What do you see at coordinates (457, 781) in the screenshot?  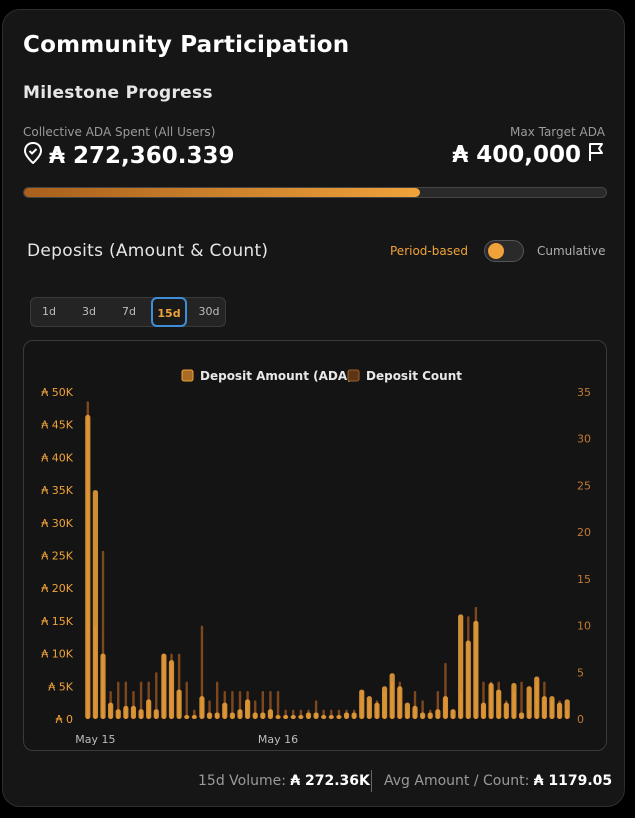 I see `avg-label: Avg Amount / Count:` at bounding box center [457, 781].